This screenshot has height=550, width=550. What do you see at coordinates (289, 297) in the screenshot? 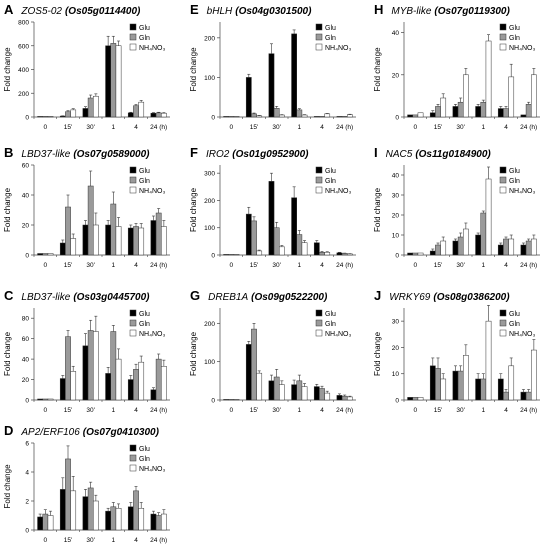
I see `gene-id: (Os09g0522200)` at bounding box center [289, 297].